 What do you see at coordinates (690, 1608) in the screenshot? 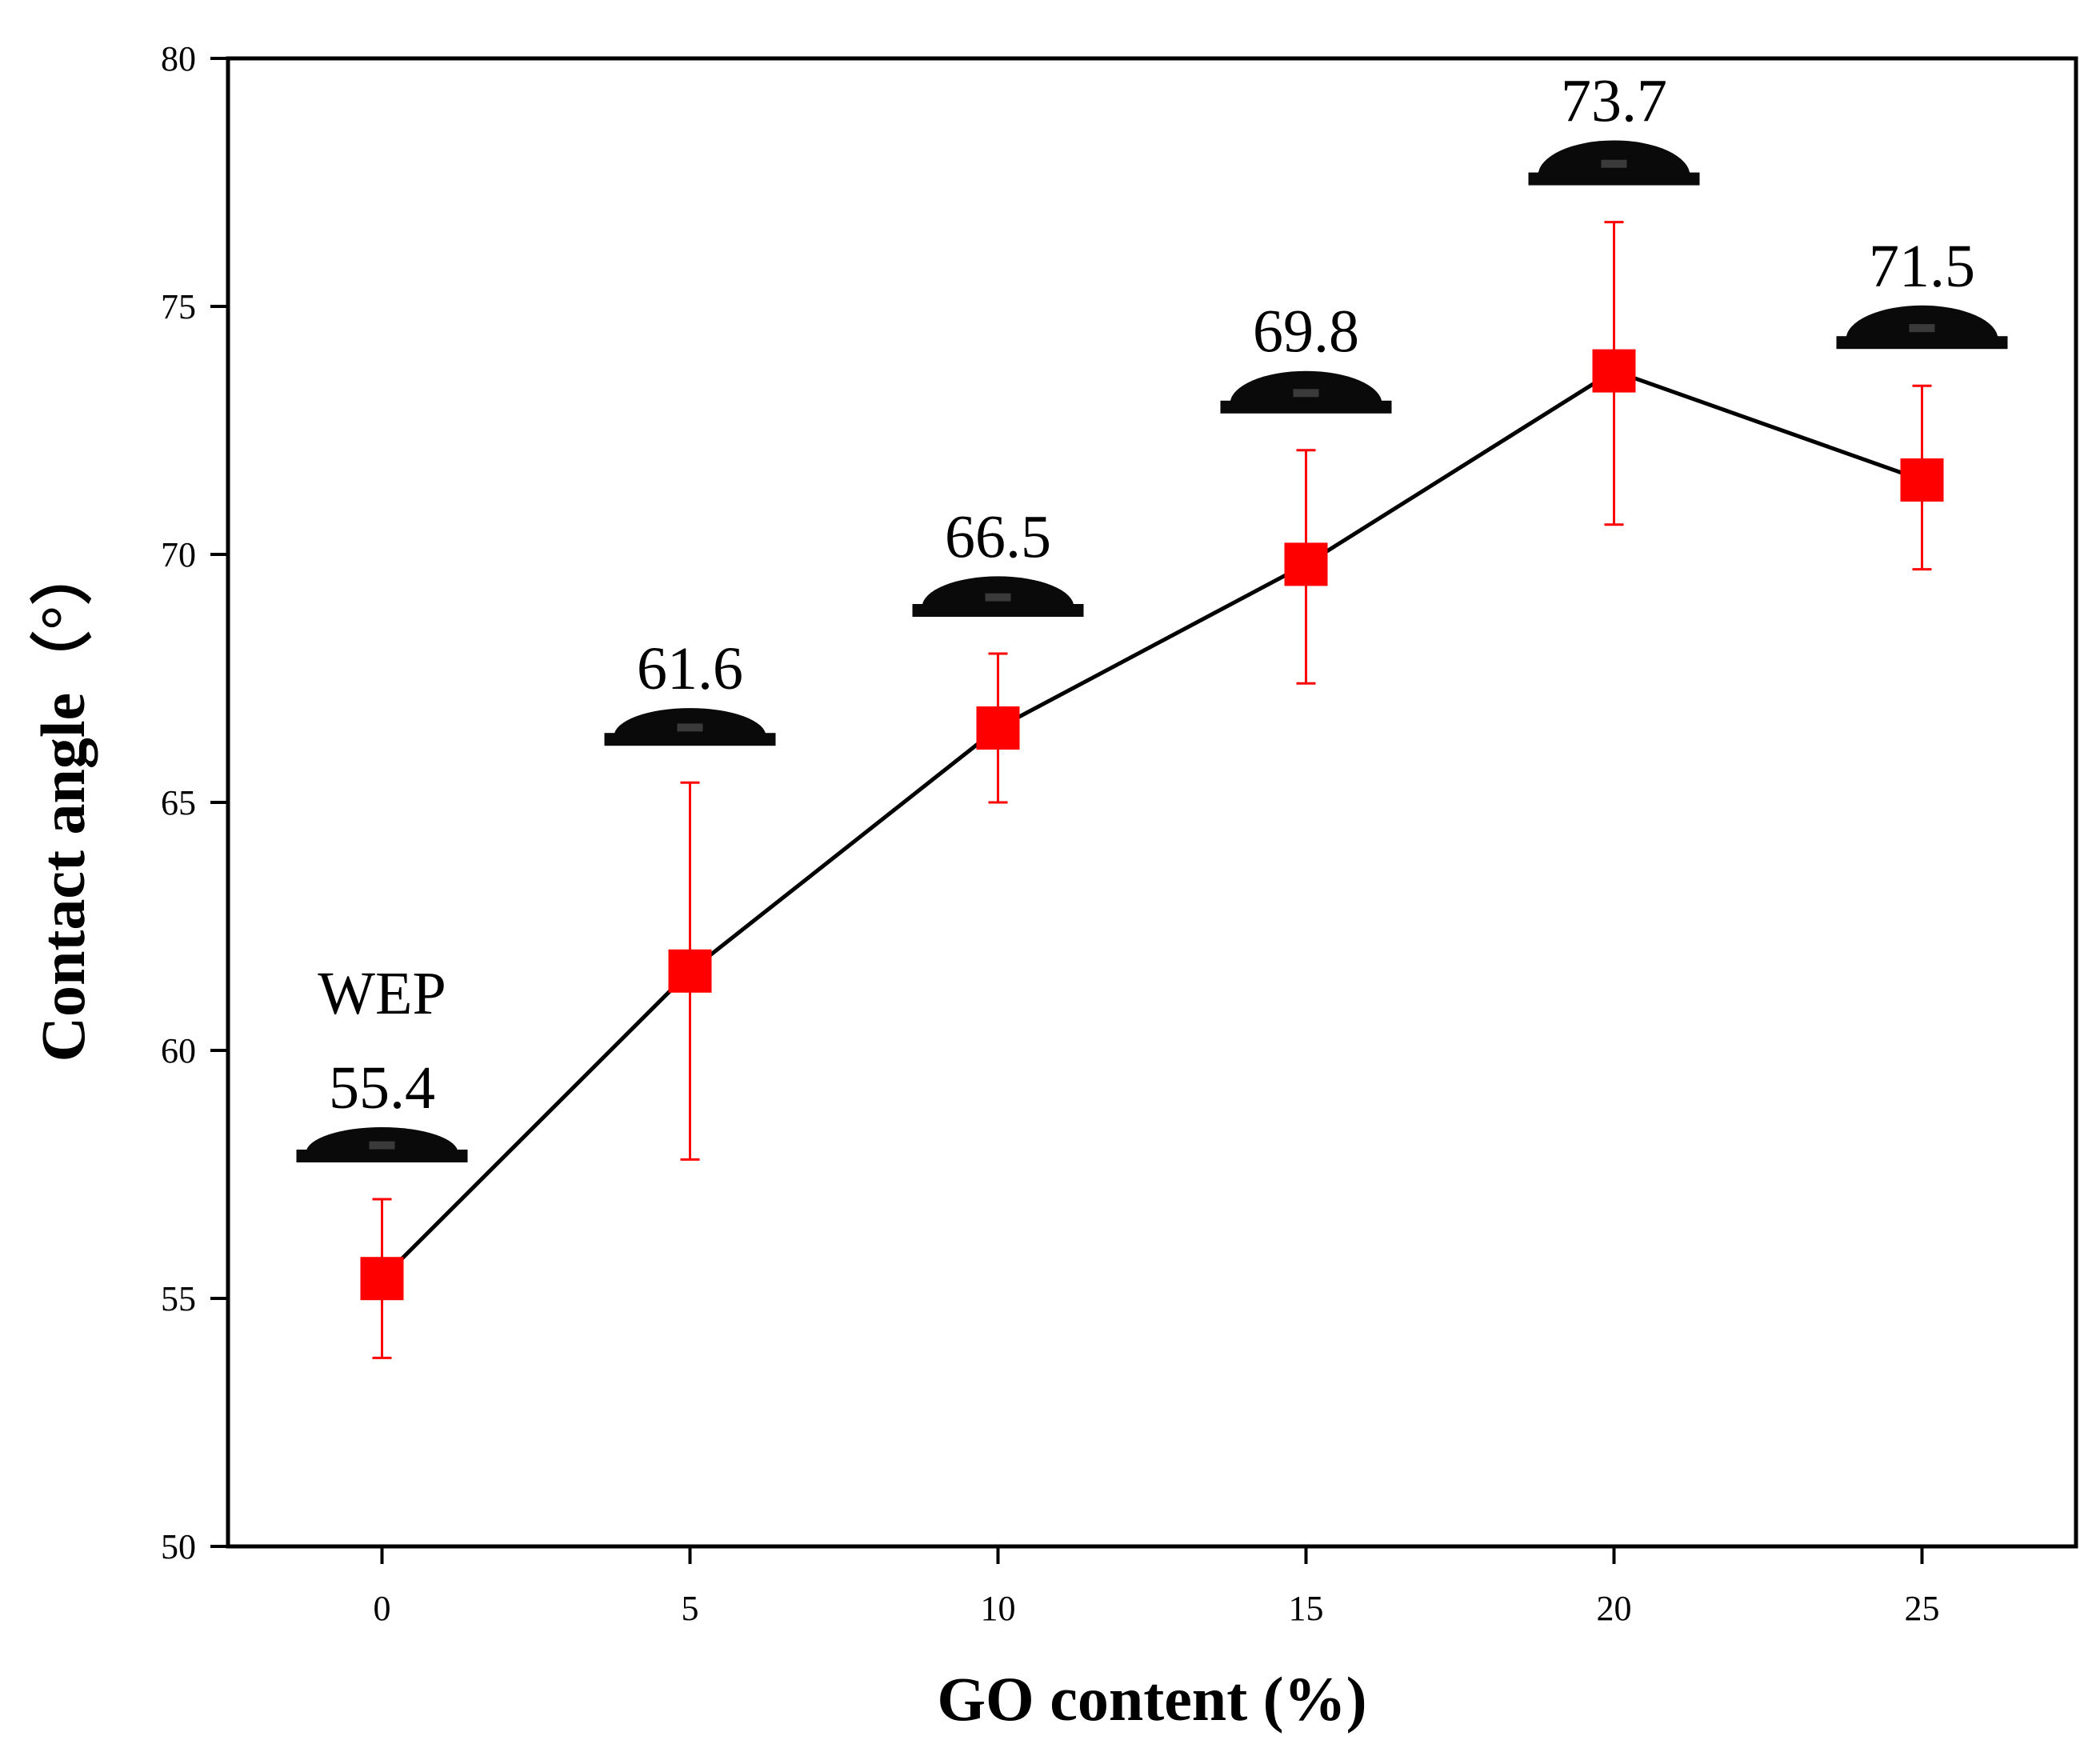
I see `x-tick-label: 5` at bounding box center [690, 1608].